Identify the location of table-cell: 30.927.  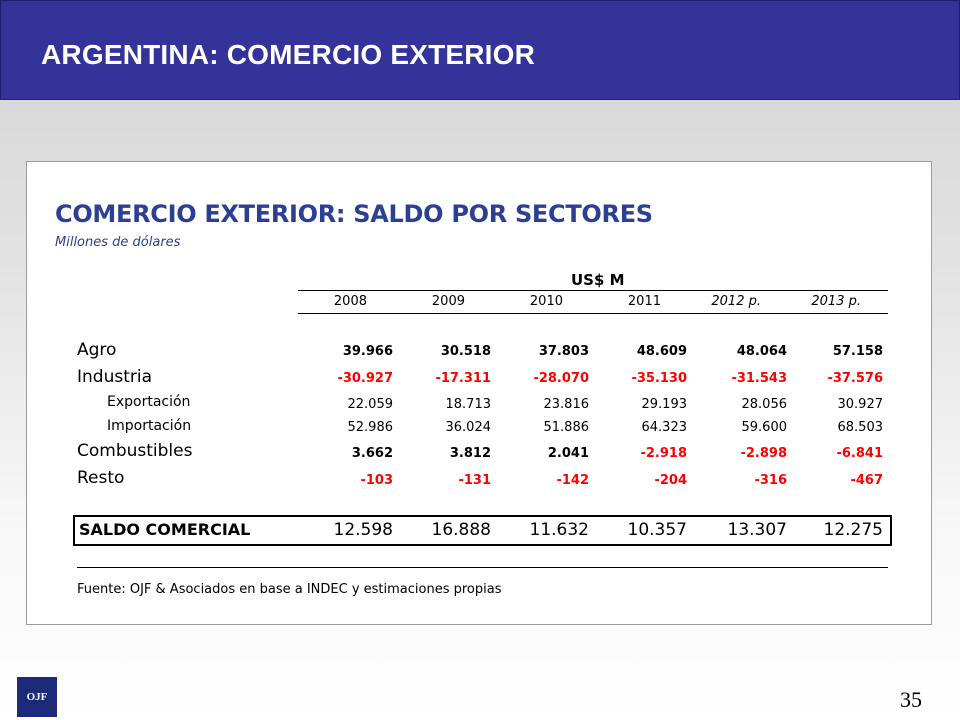
(860, 404).